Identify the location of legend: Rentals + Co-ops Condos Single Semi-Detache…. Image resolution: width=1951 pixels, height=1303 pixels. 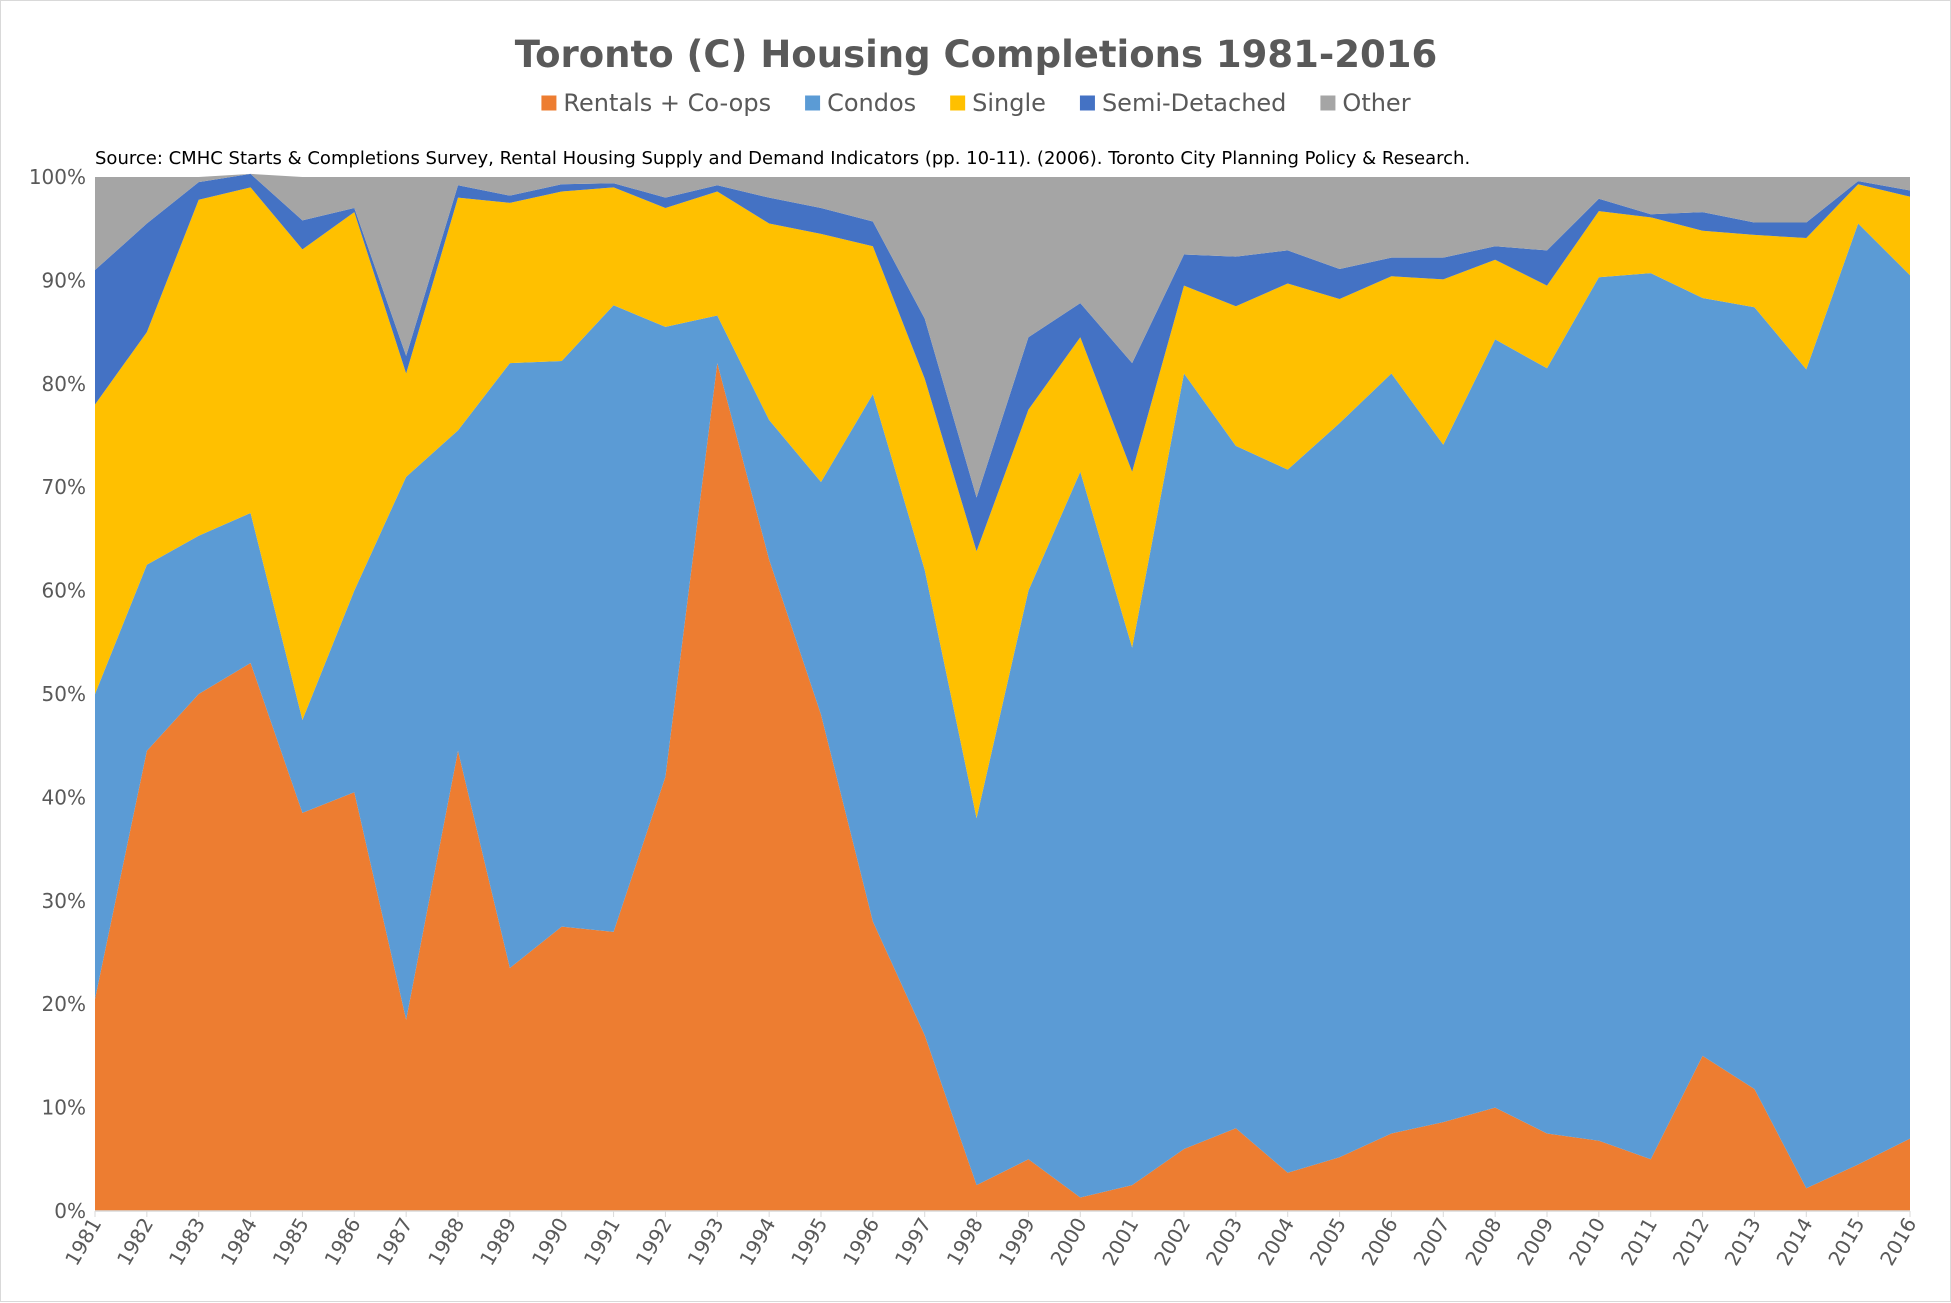
(976, 103).